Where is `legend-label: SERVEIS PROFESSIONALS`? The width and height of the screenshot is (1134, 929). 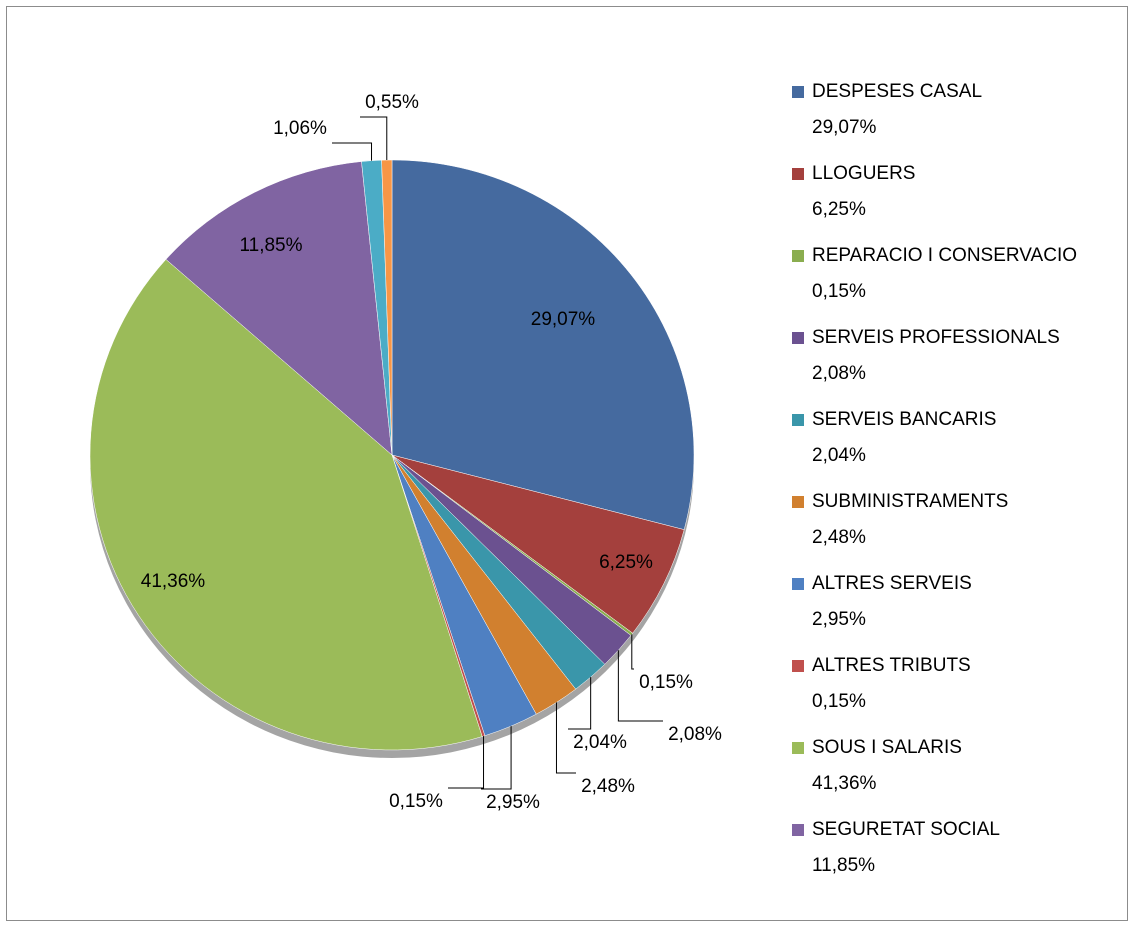 legend-label: SERVEIS PROFESSIONALS is located at coordinates (936, 337).